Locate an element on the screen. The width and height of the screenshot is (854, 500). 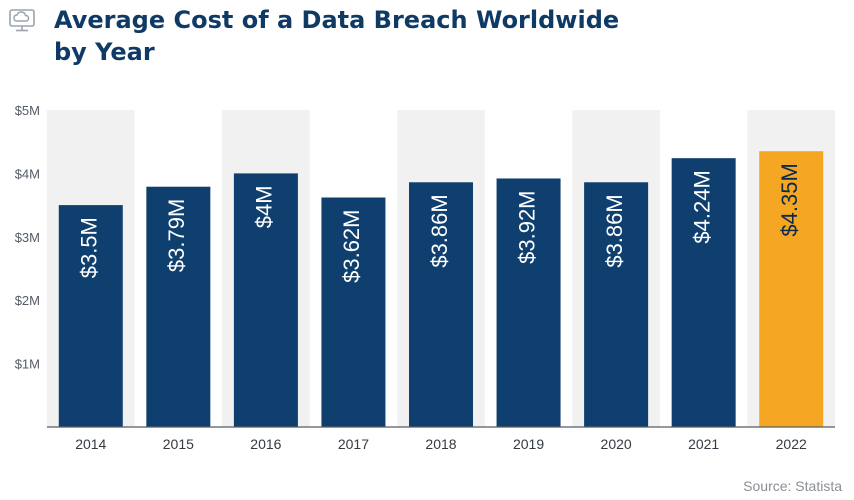
bar-value-label: $4.35M is located at coordinates (789, 199).